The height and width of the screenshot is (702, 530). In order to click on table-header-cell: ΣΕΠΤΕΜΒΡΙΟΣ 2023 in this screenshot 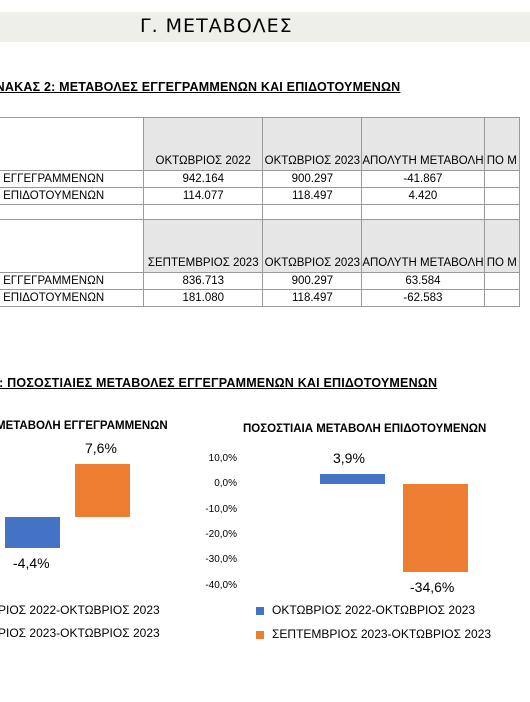, I will do `click(203, 246)`.